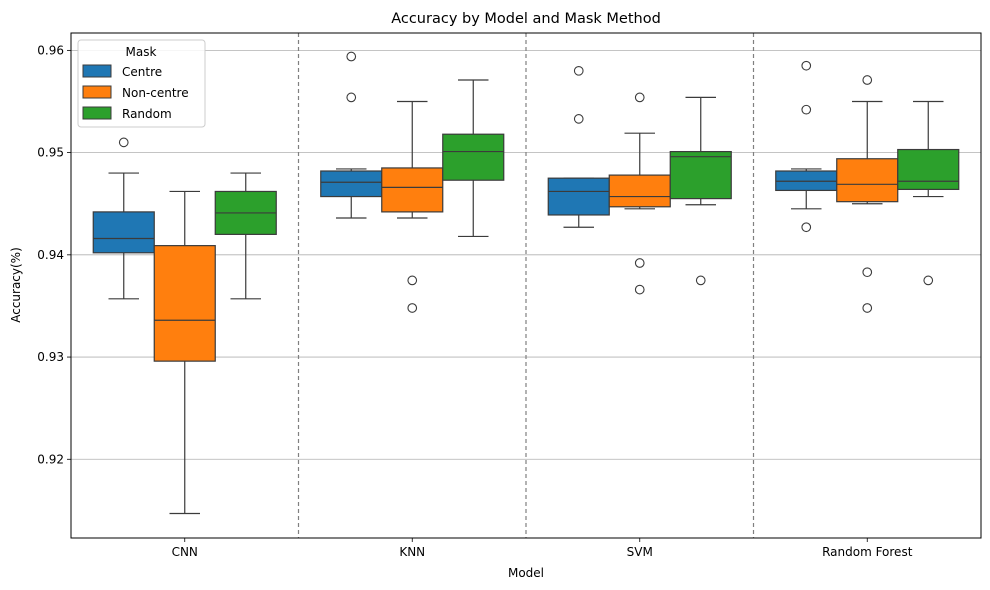 This screenshot has width=990, height=590. What do you see at coordinates (147, 114) in the screenshot?
I see `legend-label-random: Random` at bounding box center [147, 114].